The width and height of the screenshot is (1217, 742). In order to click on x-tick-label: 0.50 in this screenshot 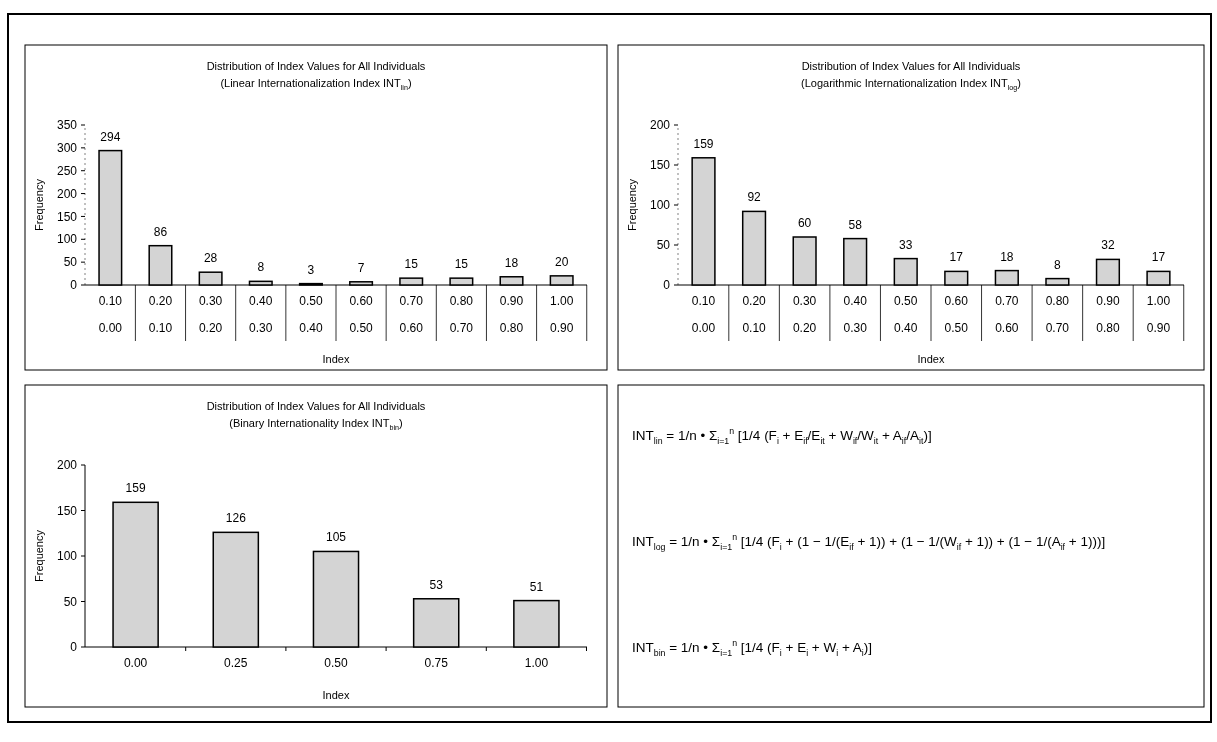, I will do `click(336, 663)`.